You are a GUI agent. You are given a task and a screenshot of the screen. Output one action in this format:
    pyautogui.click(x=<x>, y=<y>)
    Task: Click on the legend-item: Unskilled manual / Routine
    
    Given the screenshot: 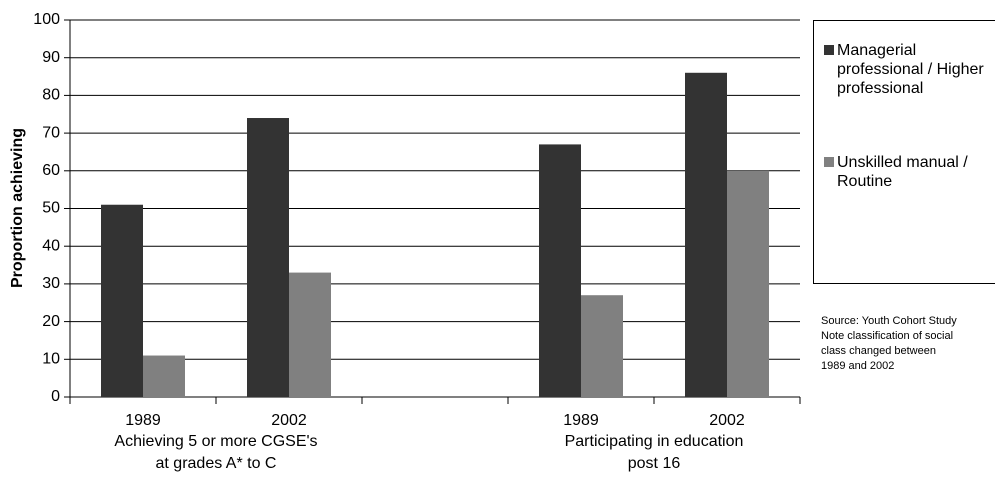 What is the action you would take?
    pyautogui.click(x=909, y=172)
    